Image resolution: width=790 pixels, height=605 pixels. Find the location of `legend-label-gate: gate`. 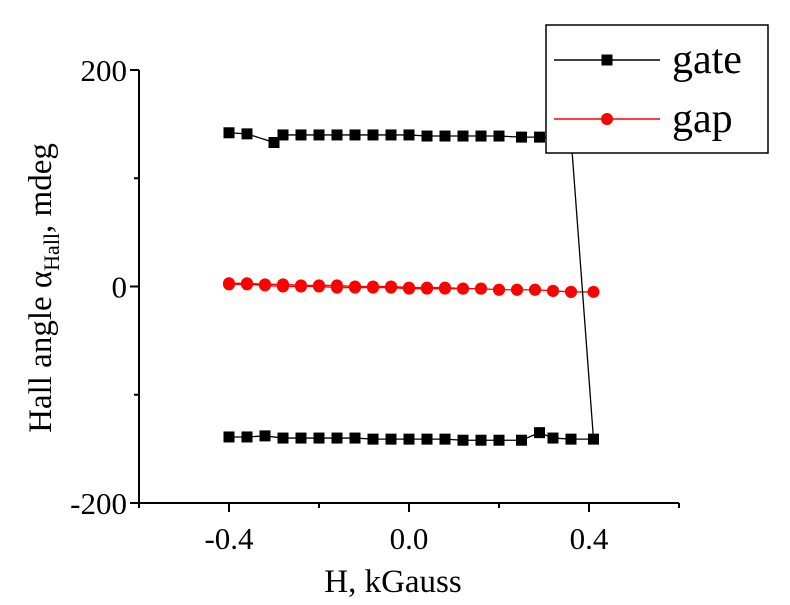

legend-label-gate: gate is located at coordinates (707, 60).